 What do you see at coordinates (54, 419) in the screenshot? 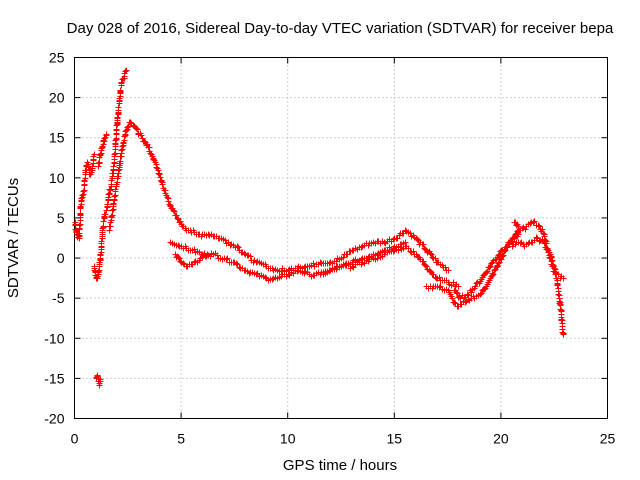
I see `y-tick-label: -20` at bounding box center [54, 419].